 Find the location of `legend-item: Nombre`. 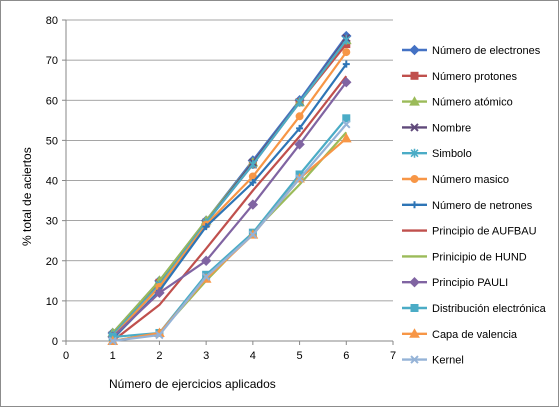

legend-item: Nombre is located at coordinates (436, 128).